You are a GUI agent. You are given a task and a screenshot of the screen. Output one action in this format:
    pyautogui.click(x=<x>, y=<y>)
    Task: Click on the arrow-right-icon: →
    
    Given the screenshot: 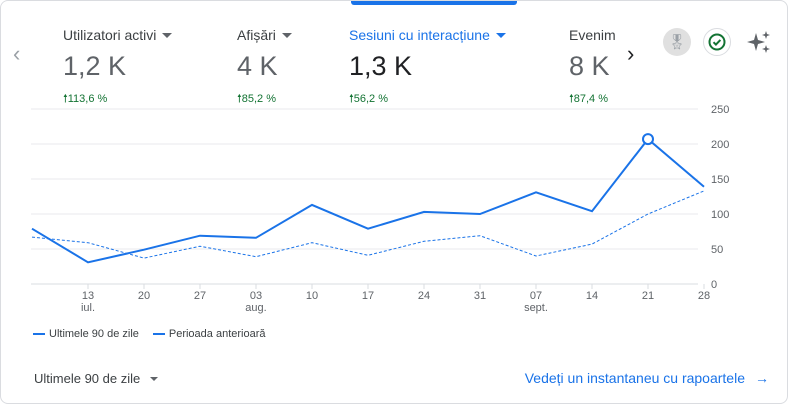 What is the action you would take?
    pyautogui.click(x=762, y=378)
    